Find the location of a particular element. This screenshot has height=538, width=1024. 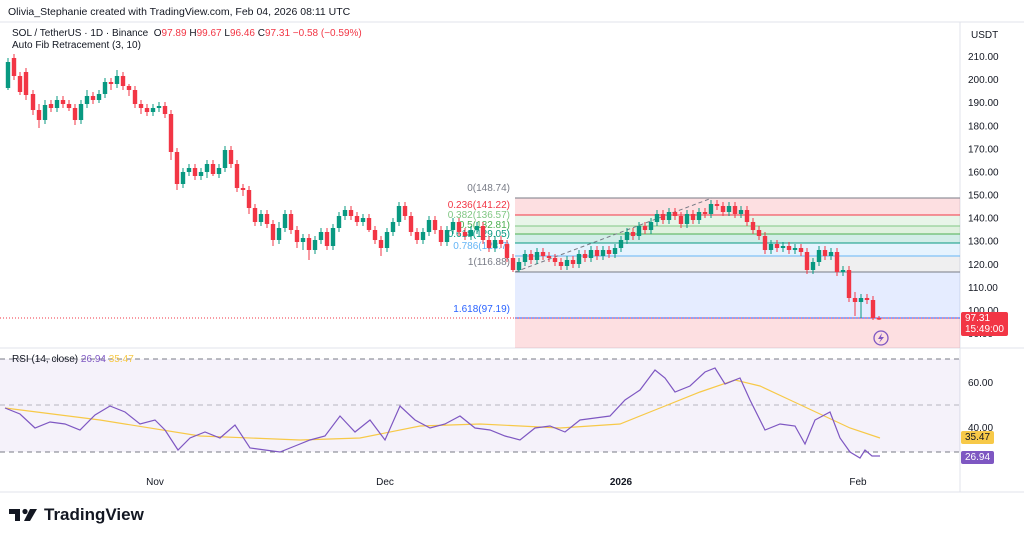

fib-label-1618: 1.618(97.19) is located at coordinates (481, 309).